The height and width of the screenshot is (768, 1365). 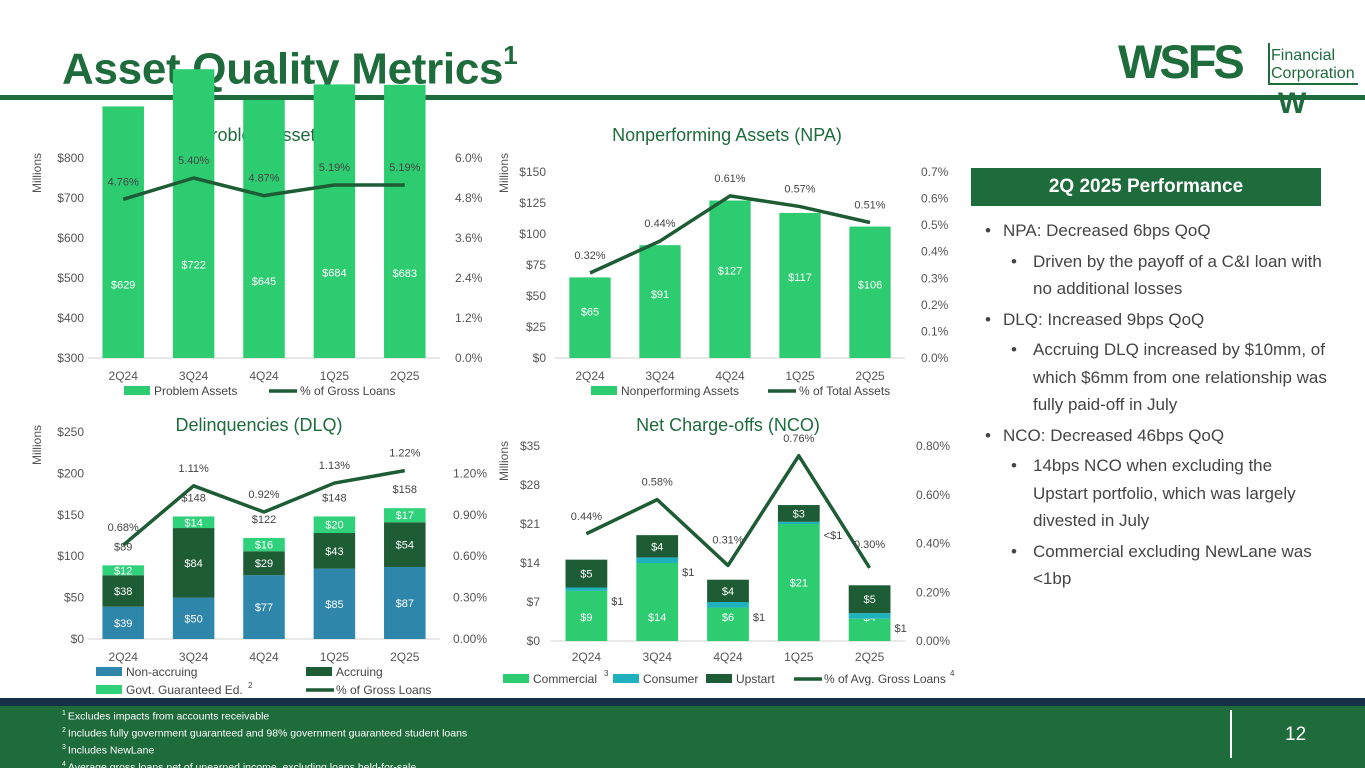 I want to click on y2-tick-label: 0.90%, so click(x=470, y=515).